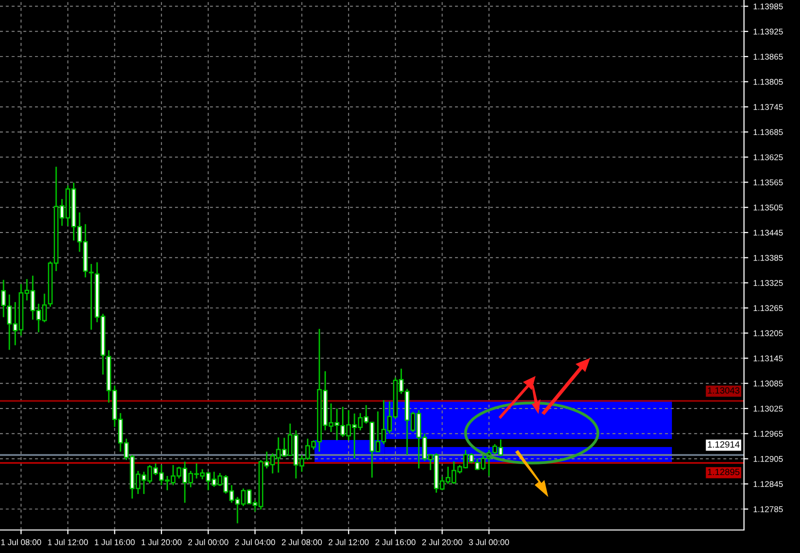 The height and width of the screenshot is (553, 800). I want to click on y-tick-label: 1.13805, so click(768, 81).